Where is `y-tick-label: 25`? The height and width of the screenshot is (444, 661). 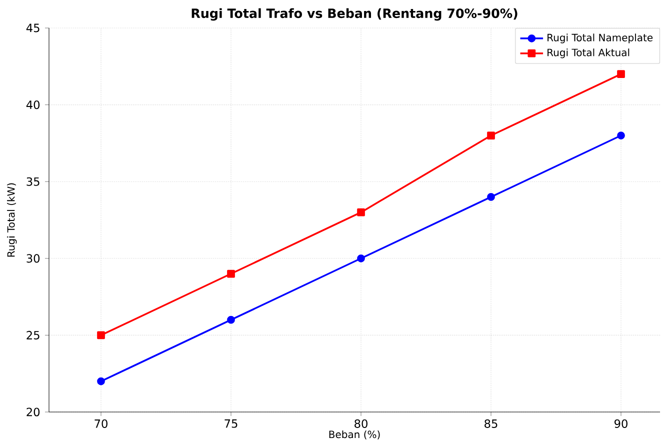
y-tick-label: 25 is located at coordinates (33, 335).